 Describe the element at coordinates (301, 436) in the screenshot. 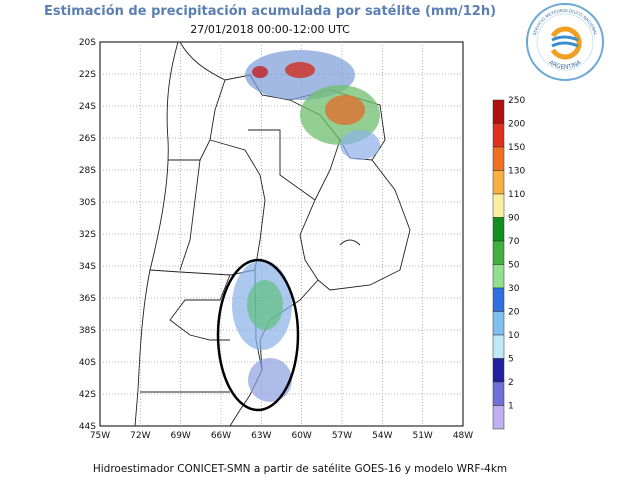

I see `lon-label: 60W` at that location.